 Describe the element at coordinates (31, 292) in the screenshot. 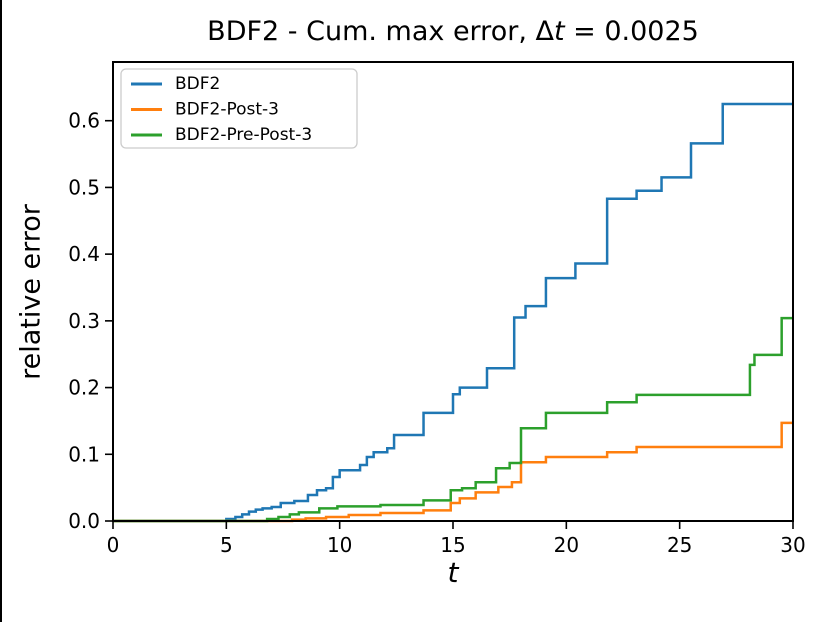

I see `y-axis-label: relative error` at that location.